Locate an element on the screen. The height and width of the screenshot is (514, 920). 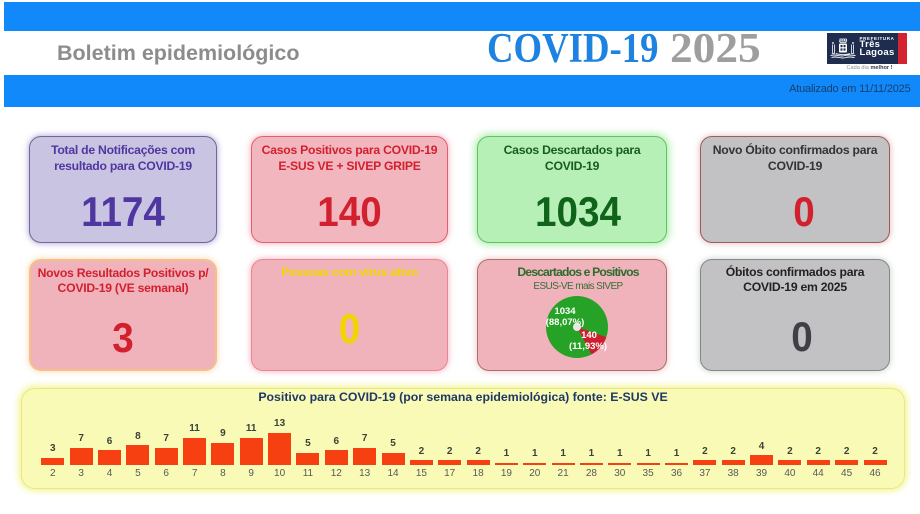
svg-text: 140 is located at coordinates (589, 335).